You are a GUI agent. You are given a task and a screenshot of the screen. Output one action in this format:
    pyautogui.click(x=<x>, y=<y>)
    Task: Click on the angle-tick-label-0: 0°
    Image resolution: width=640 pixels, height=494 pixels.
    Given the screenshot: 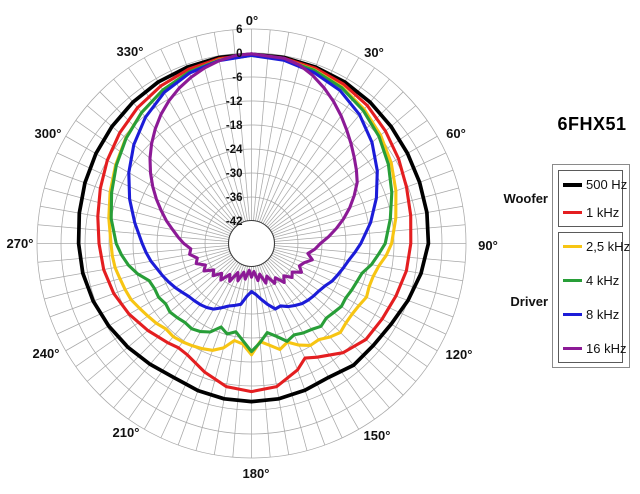 What is the action you would take?
    pyautogui.click(x=252, y=20)
    